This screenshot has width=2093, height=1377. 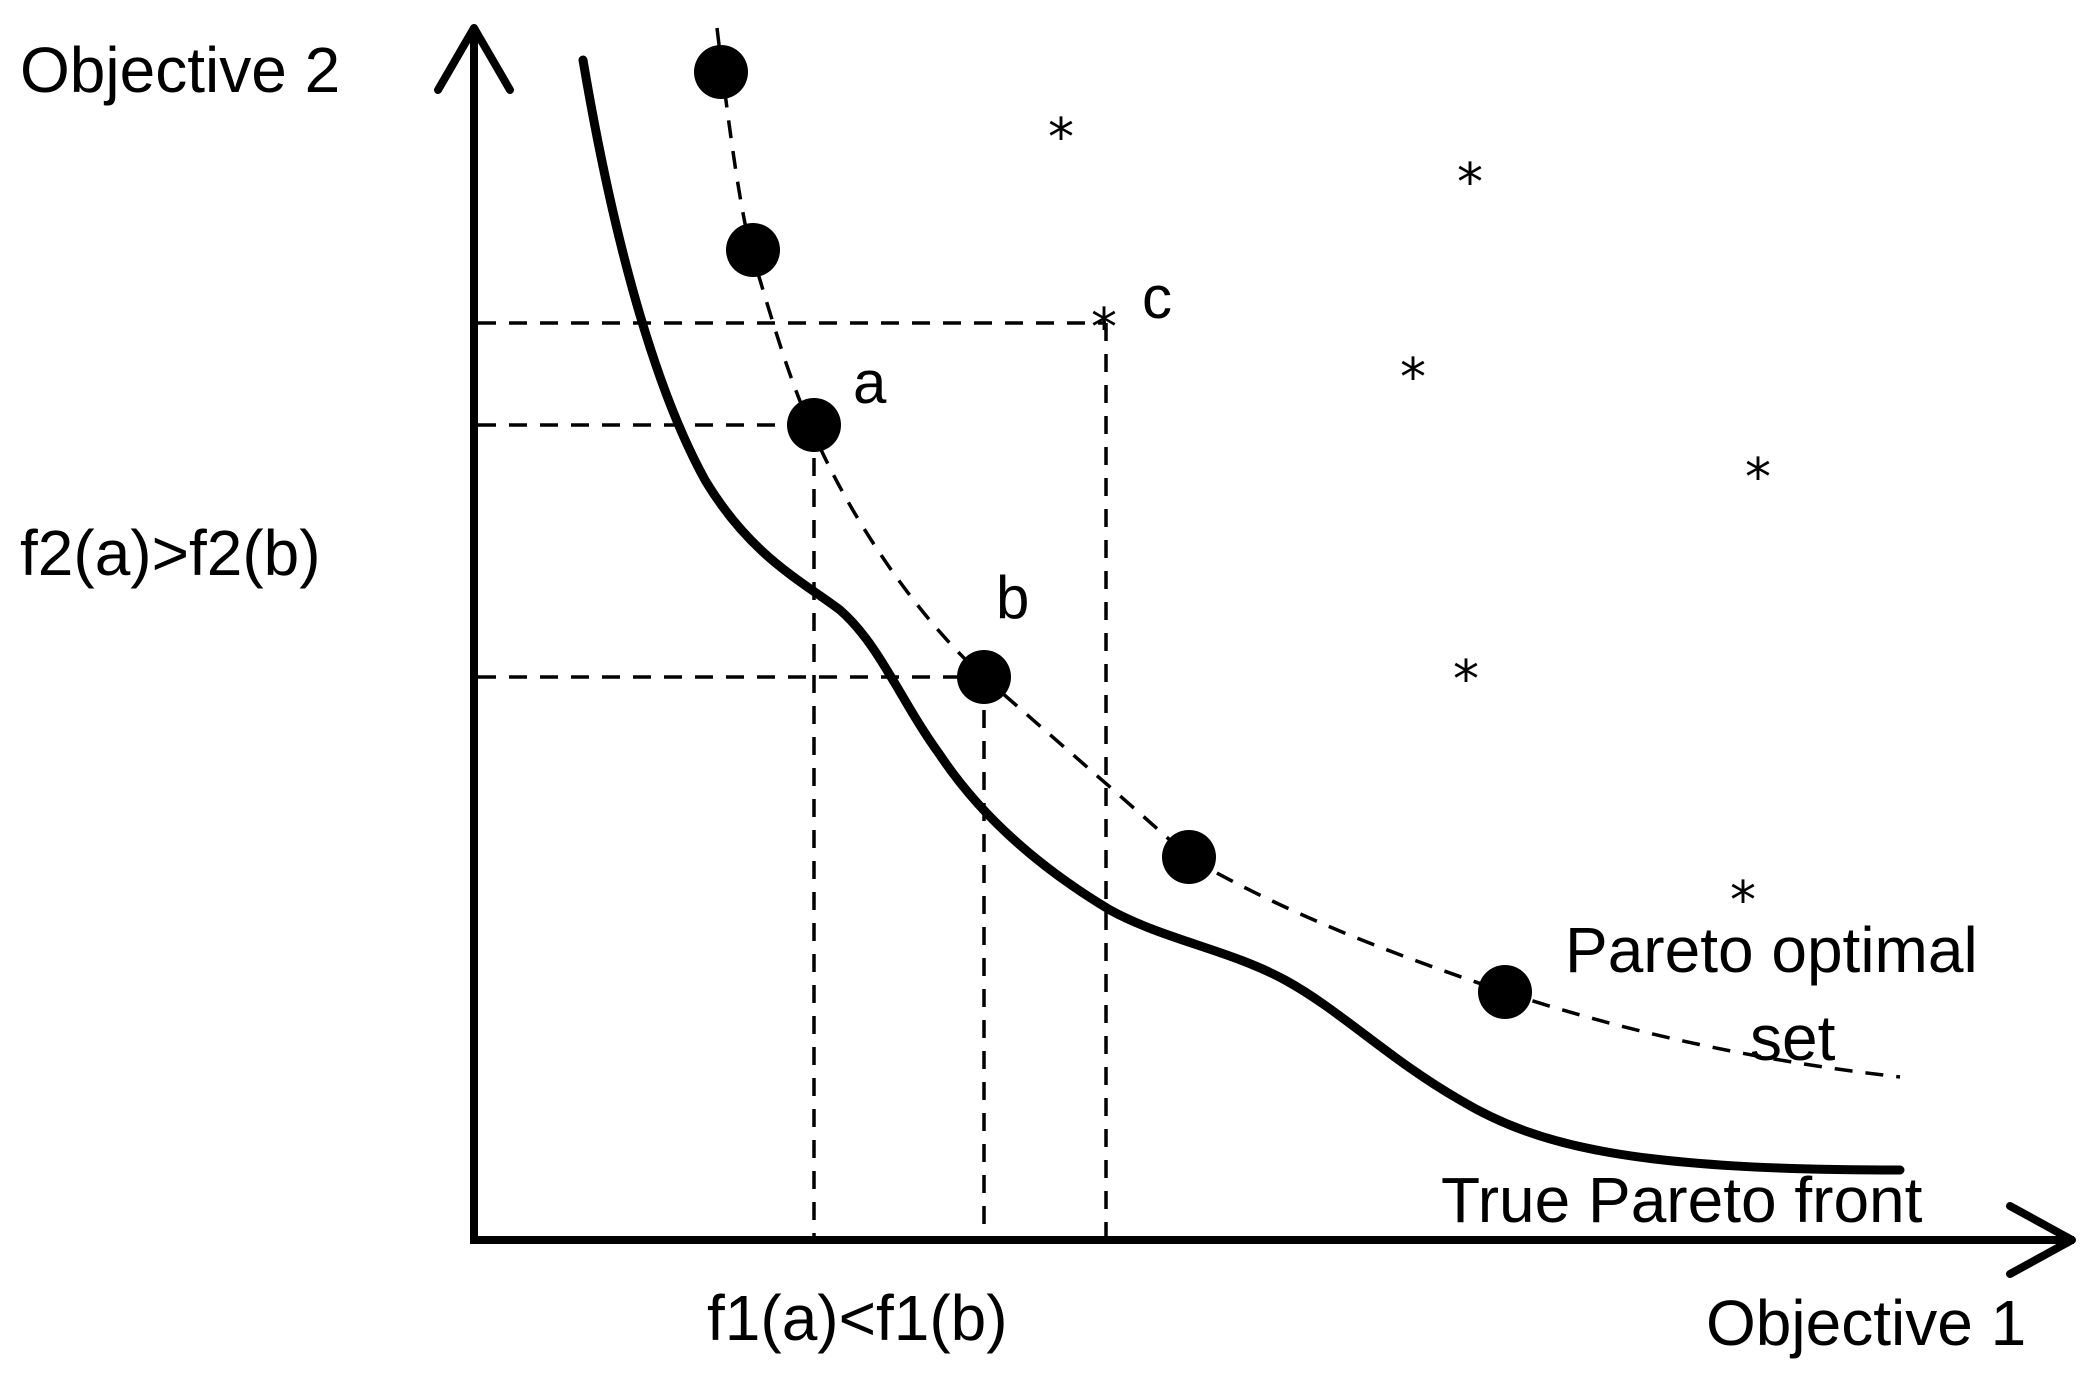 What do you see at coordinates (857, 1318) in the screenshot?
I see `f1-comparison-label: f1(a)<f1(b)` at bounding box center [857, 1318].